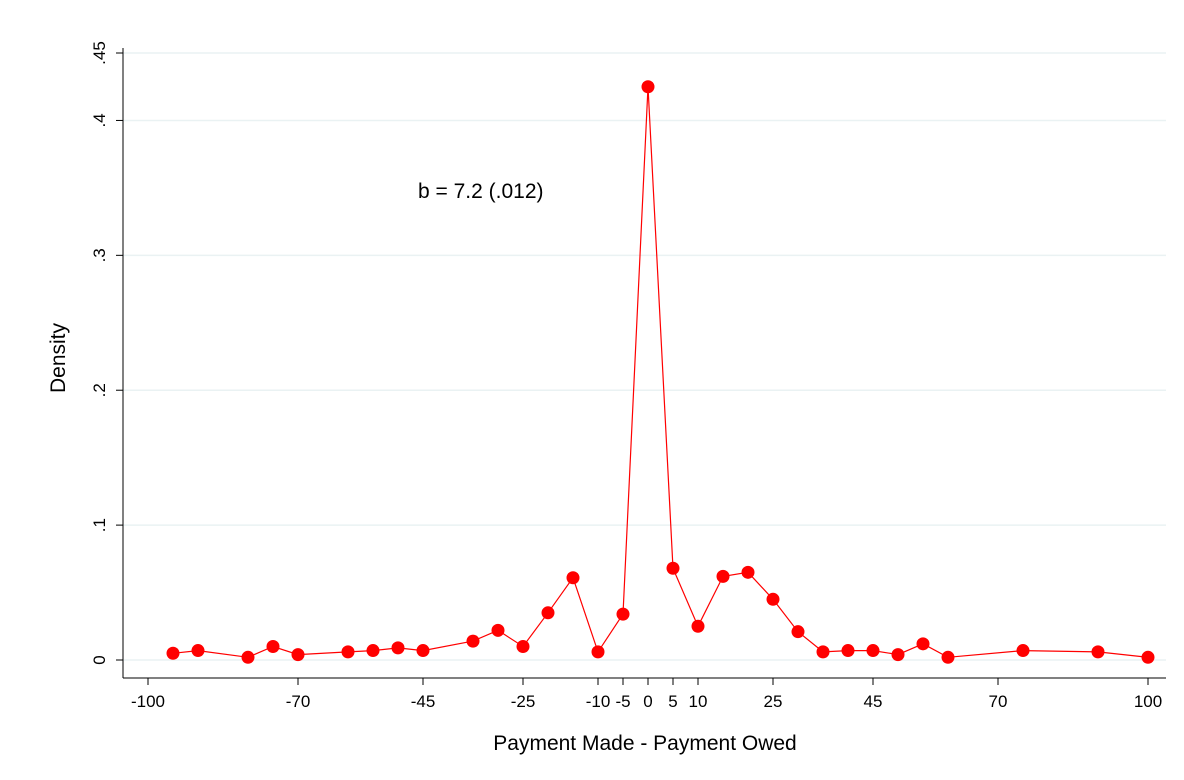 The width and height of the screenshot is (1184, 780). What do you see at coordinates (58, 357) in the screenshot?
I see `y-axis-title: Density` at bounding box center [58, 357].